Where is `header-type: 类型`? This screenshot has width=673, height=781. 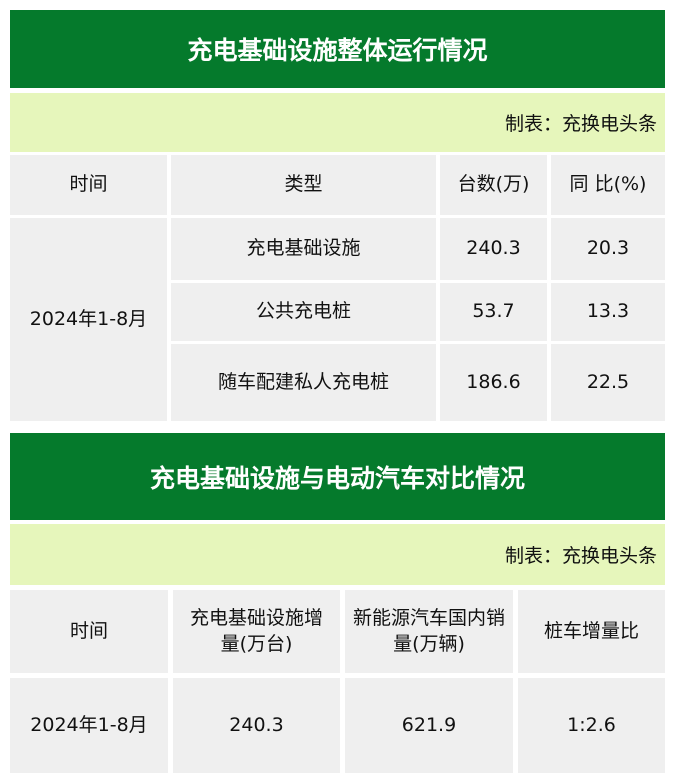 header-type: 类型 is located at coordinates (303, 185).